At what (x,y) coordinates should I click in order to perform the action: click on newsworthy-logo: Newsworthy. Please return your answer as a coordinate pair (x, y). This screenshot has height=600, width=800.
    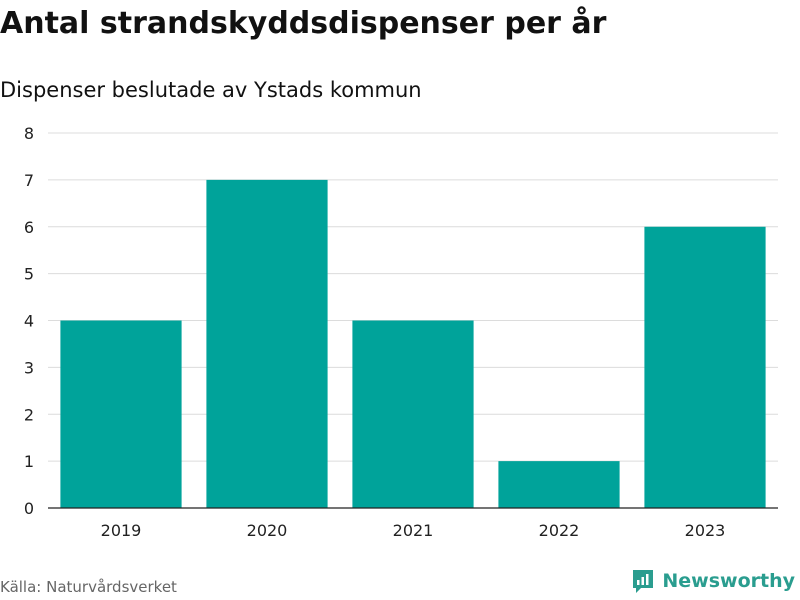
    Looking at the image, I should click on (713, 581).